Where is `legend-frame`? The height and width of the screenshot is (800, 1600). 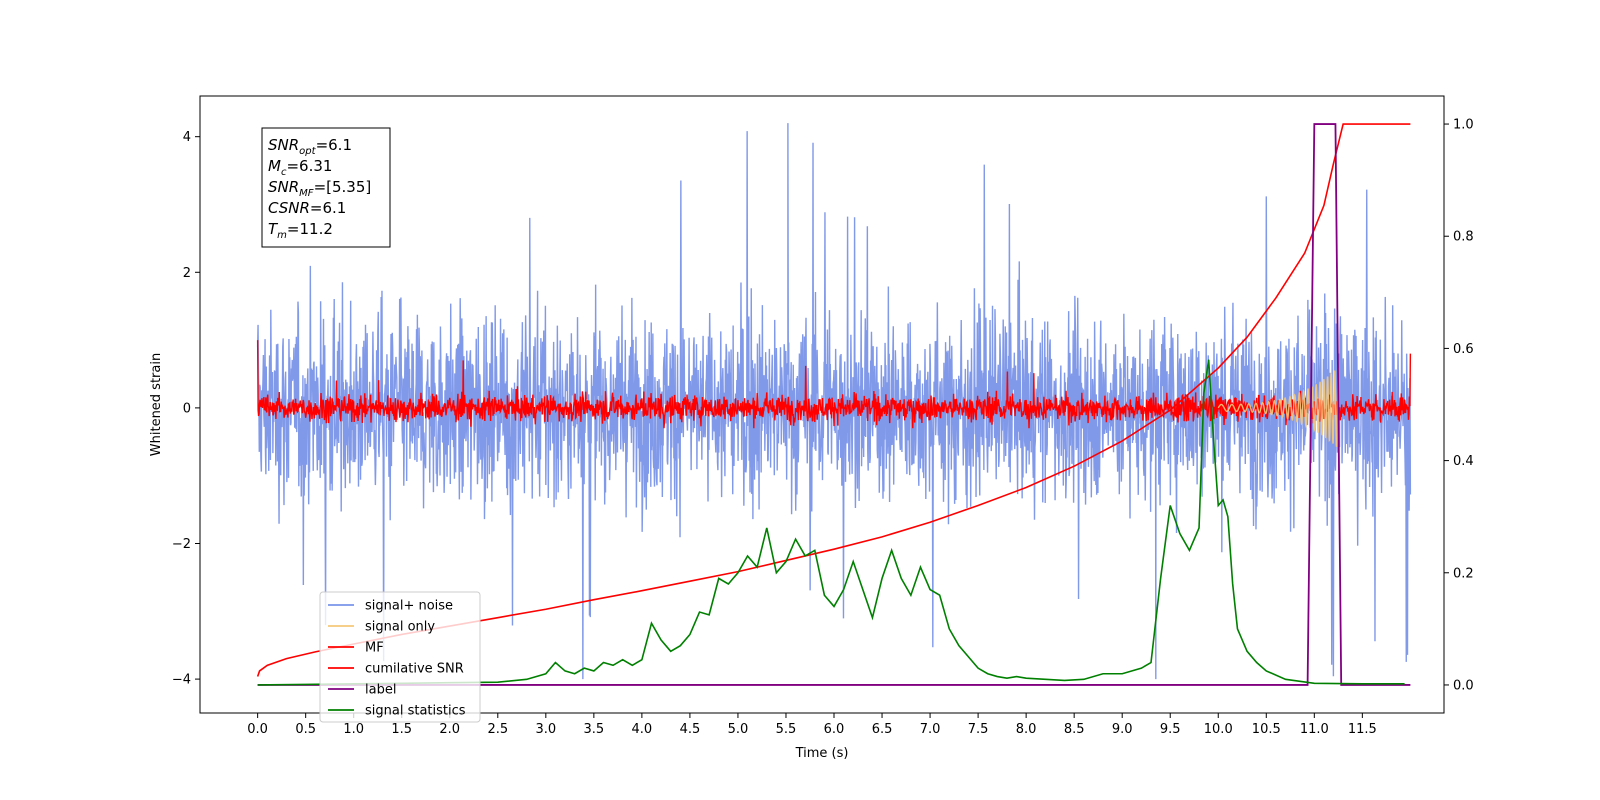
legend-frame is located at coordinates (400, 657).